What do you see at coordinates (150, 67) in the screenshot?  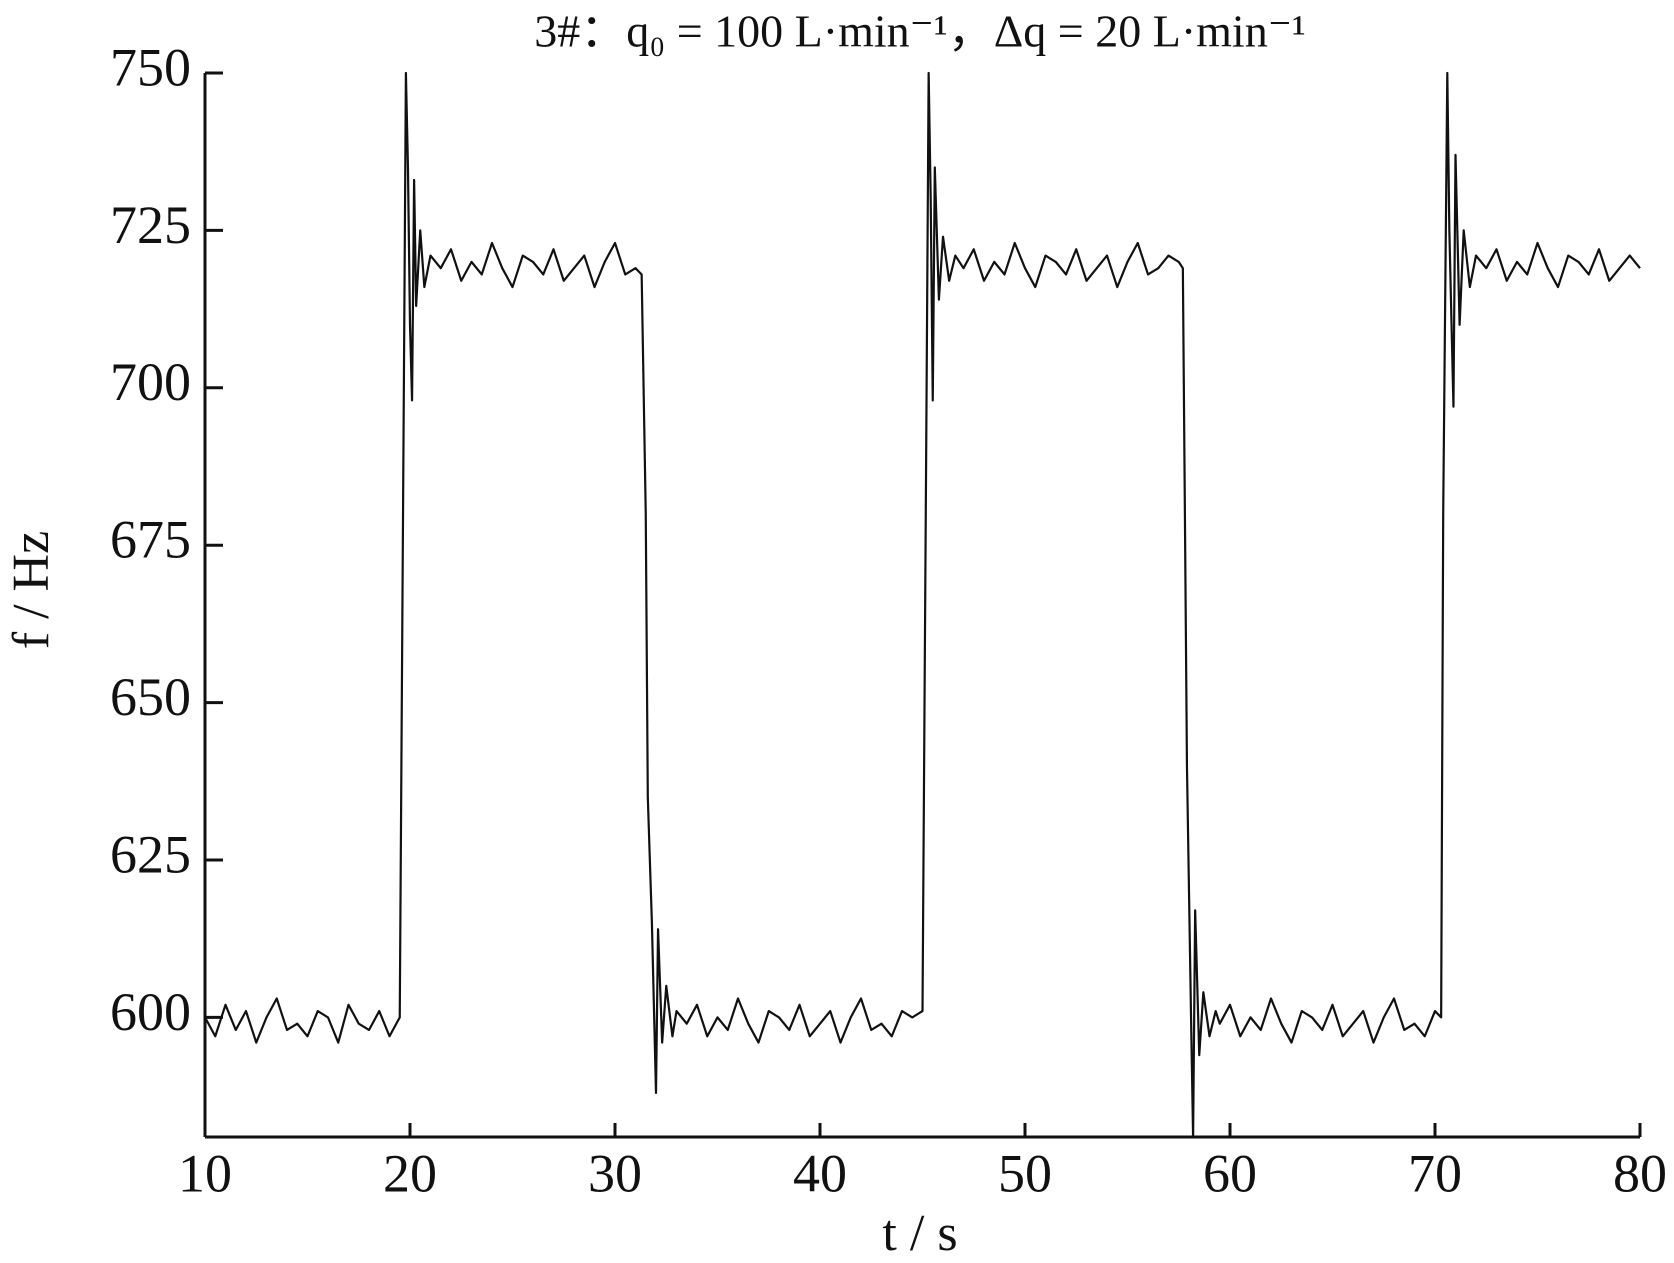 I see `y-tick-label: 750` at bounding box center [150, 67].